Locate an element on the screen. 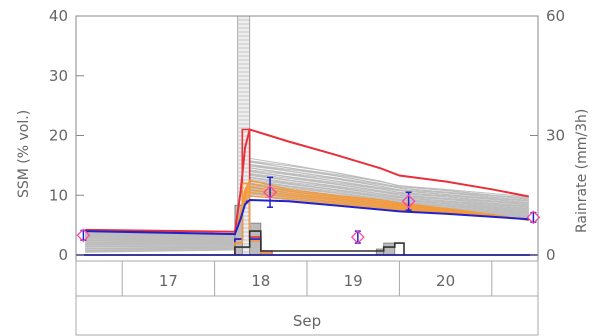  y-tick-label: 40 is located at coordinates (58, 16).